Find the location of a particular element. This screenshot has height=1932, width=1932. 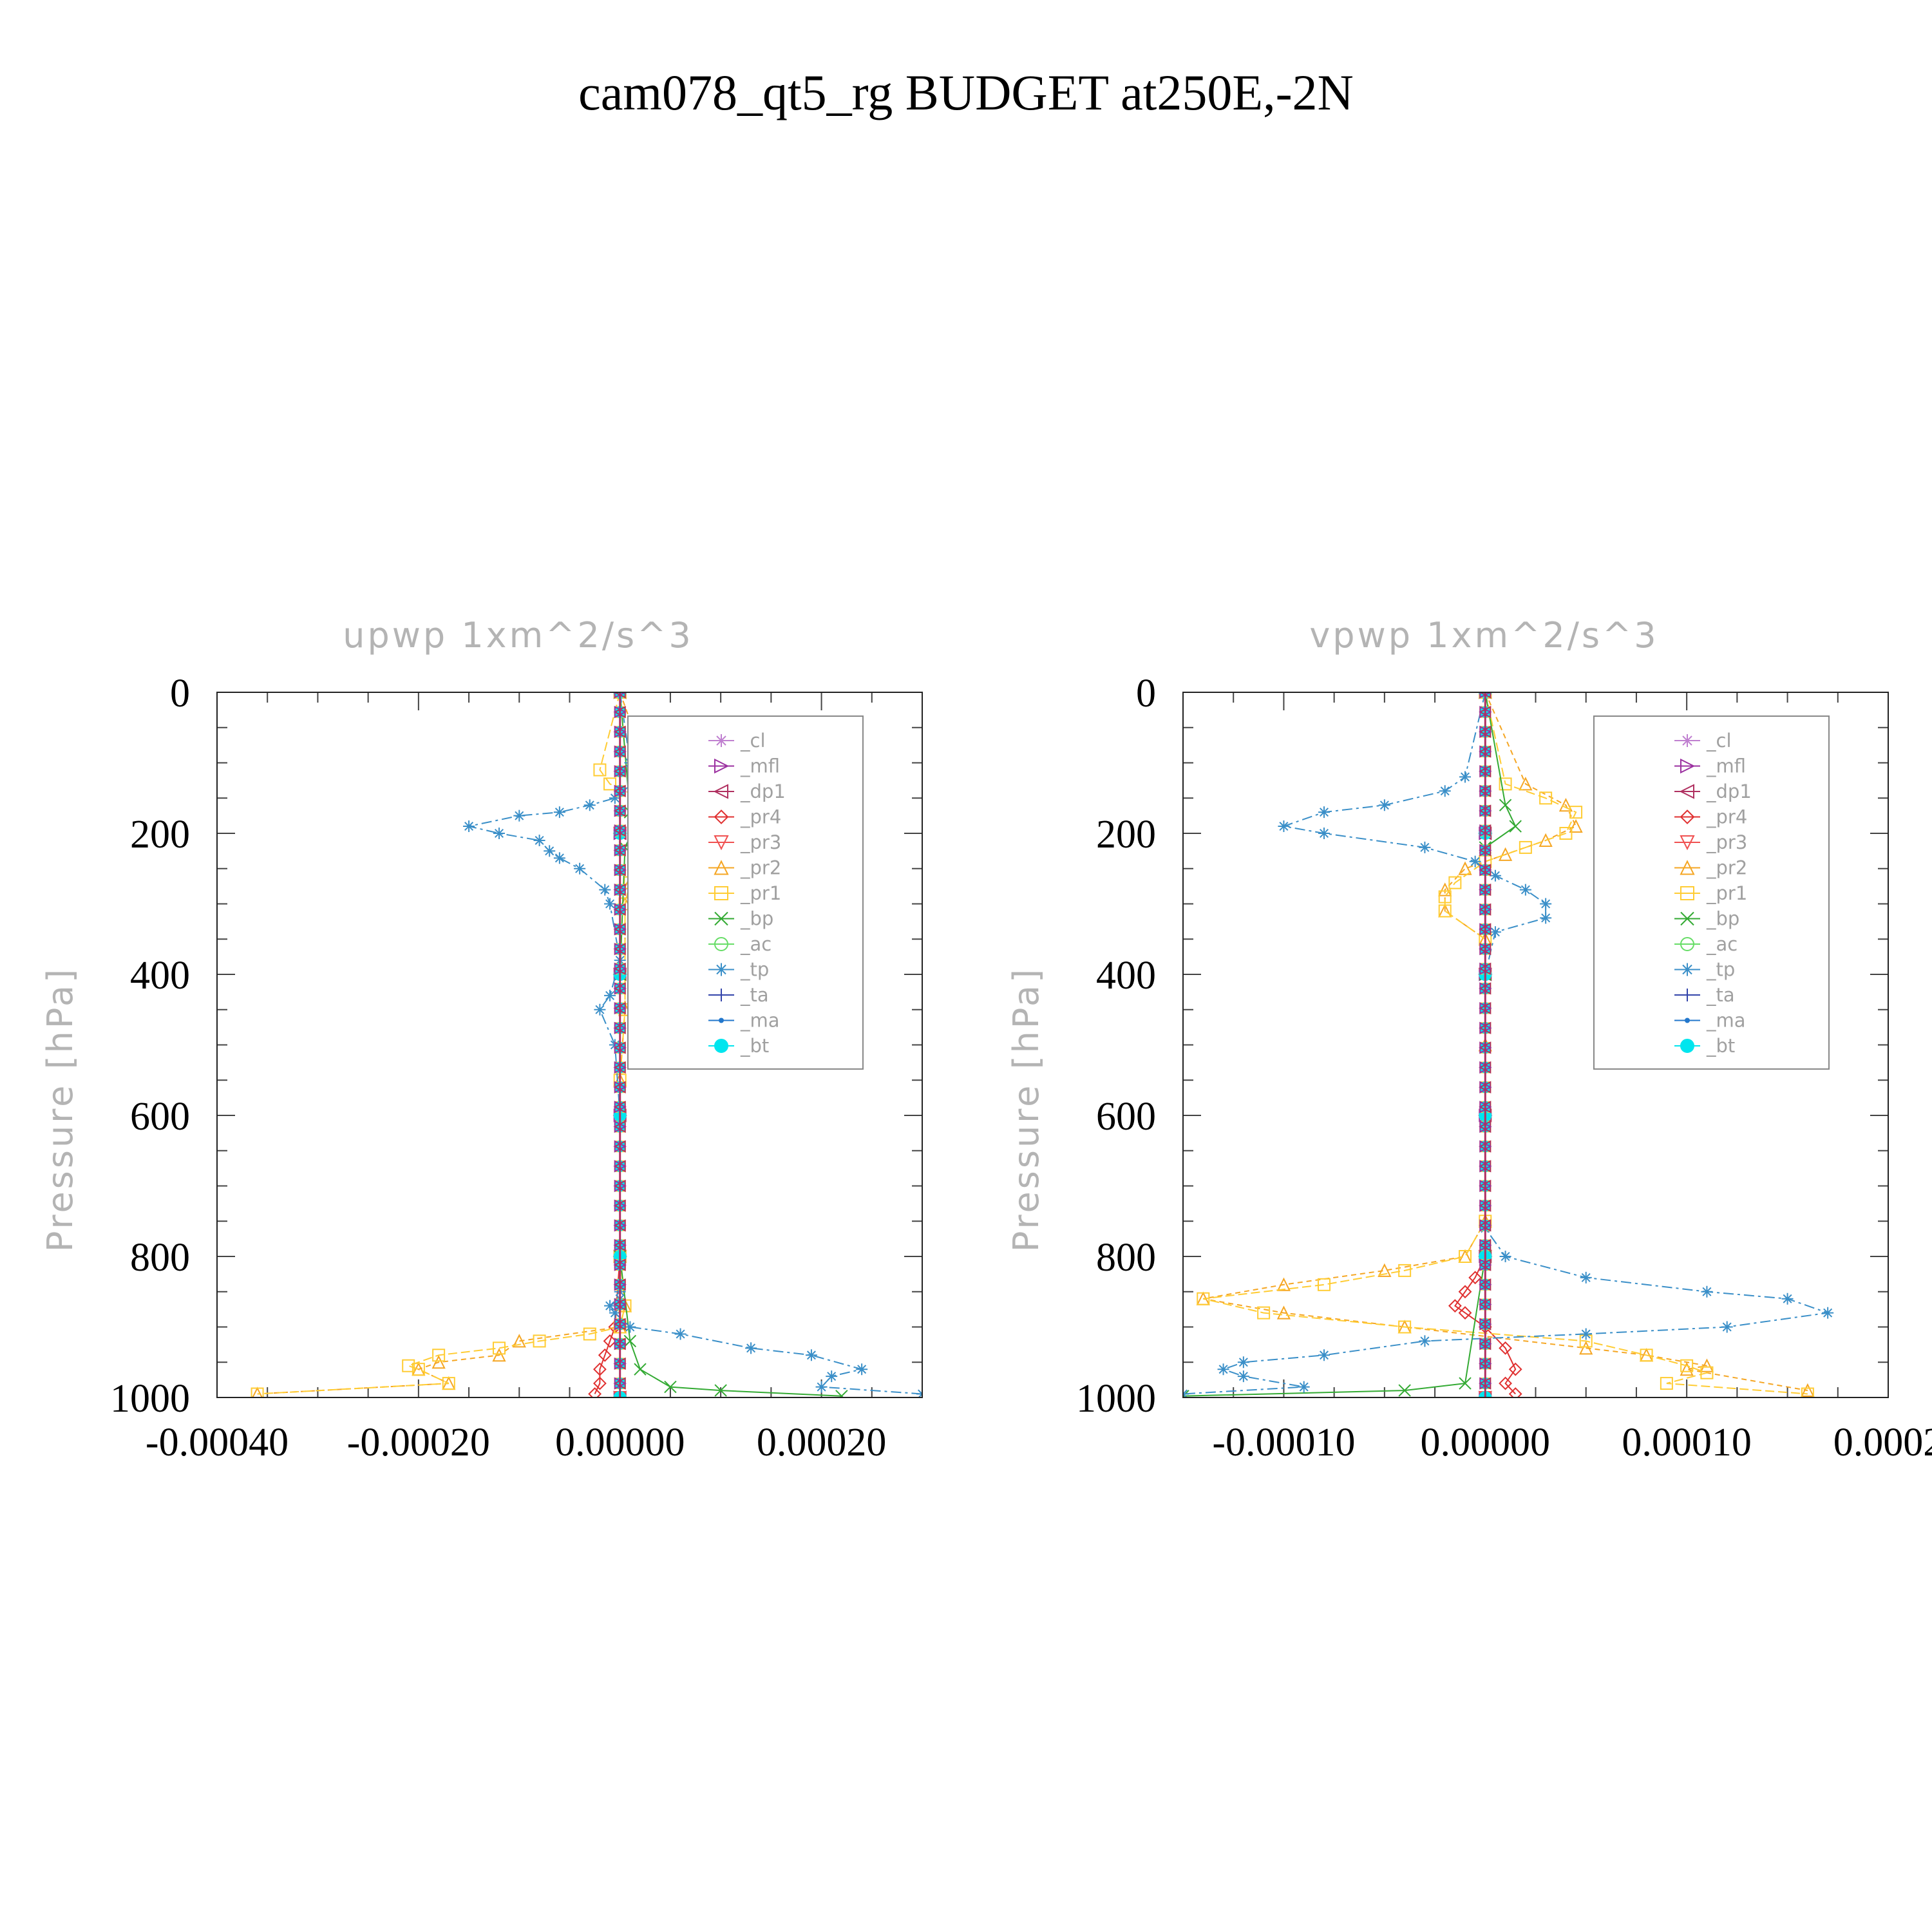

y-tick-label: 0 is located at coordinates (180, 693).